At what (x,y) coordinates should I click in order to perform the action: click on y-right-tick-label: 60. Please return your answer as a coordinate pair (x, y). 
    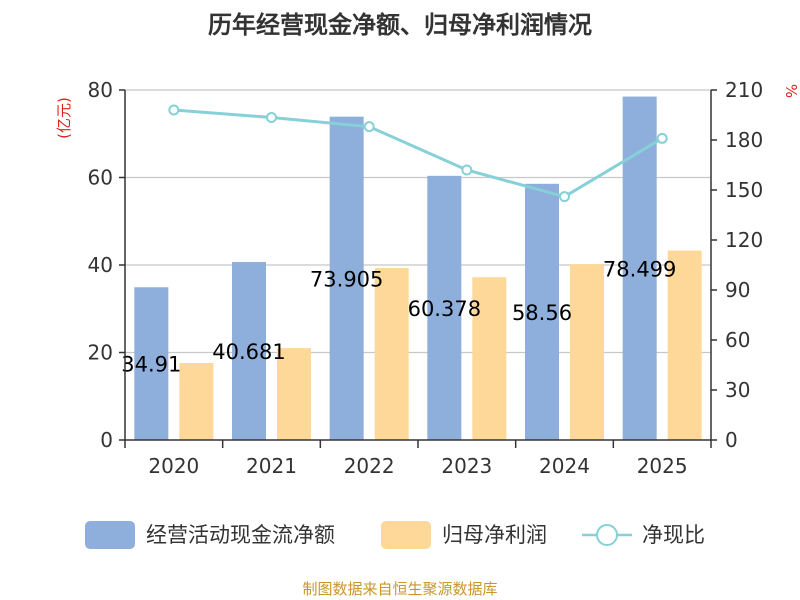
    Looking at the image, I should click on (737, 340).